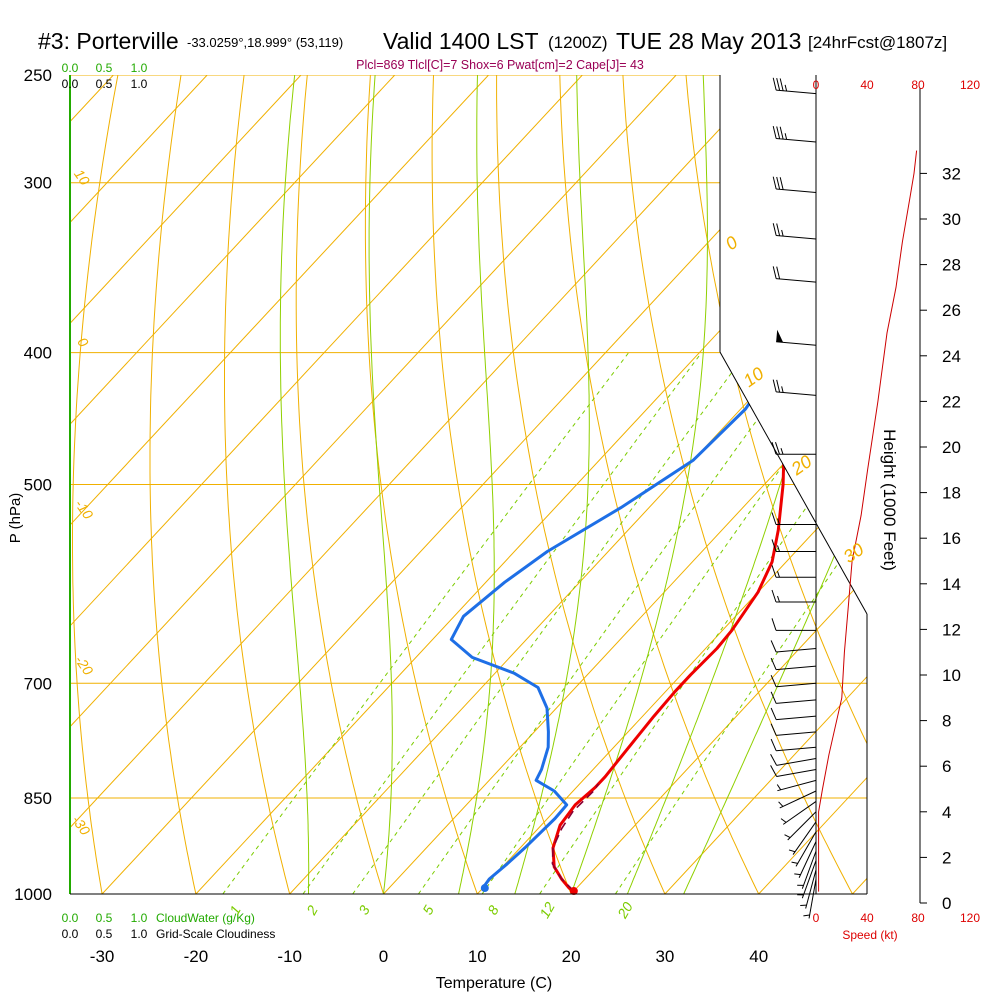  What do you see at coordinates (575, 837) in the screenshot?
I see `parcel-line` at bounding box center [575, 837].